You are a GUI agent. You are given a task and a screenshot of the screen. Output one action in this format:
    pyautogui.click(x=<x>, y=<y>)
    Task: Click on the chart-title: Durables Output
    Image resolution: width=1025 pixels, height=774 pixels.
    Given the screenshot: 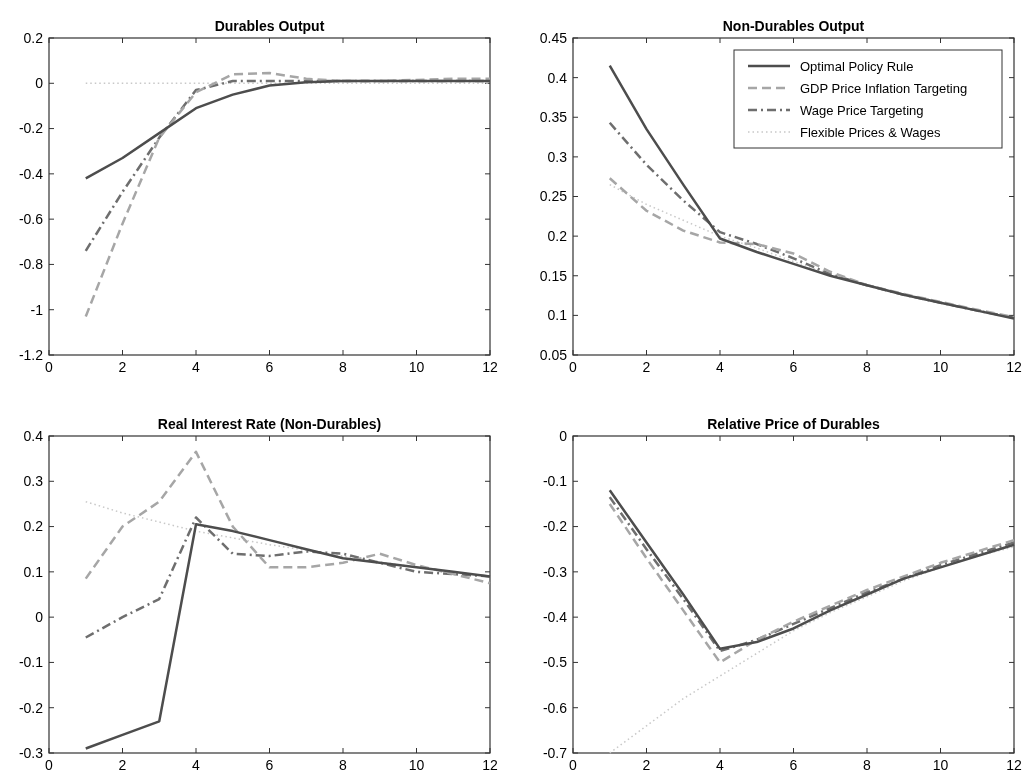 What is the action you would take?
    pyautogui.click(x=269, y=26)
    